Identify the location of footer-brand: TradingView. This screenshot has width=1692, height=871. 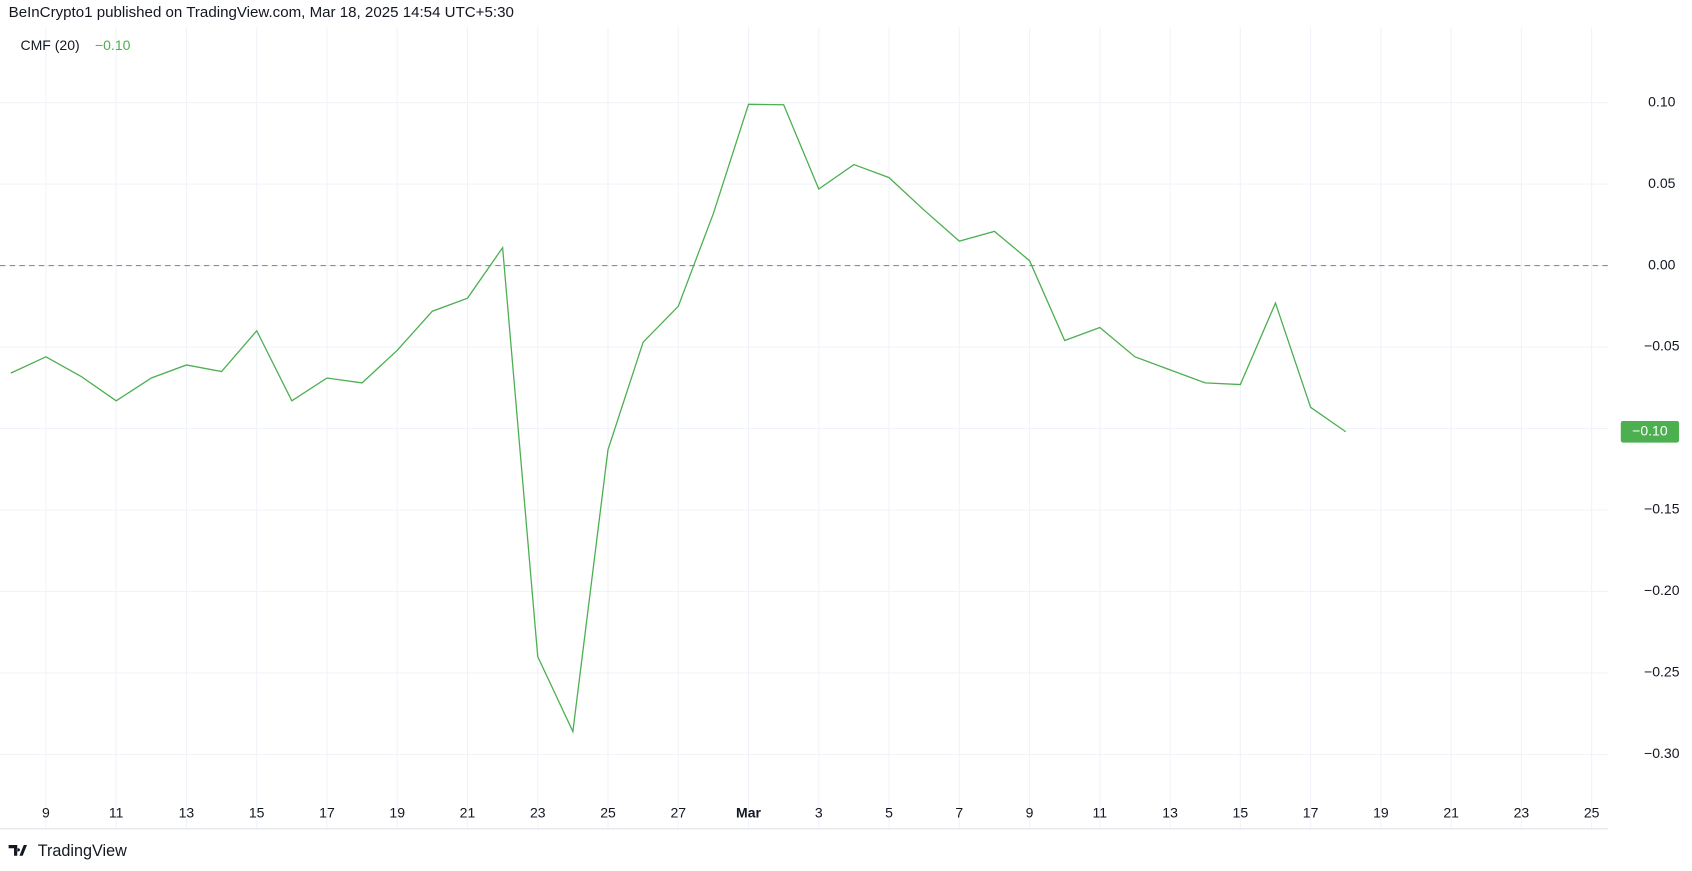
(82, 851).